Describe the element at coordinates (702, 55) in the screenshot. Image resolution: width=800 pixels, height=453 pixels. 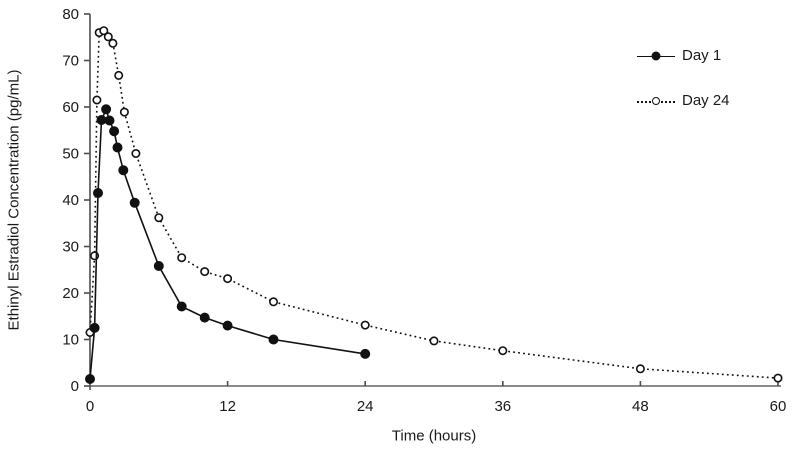
I see `legend-label-day1: Day 1` at that location.